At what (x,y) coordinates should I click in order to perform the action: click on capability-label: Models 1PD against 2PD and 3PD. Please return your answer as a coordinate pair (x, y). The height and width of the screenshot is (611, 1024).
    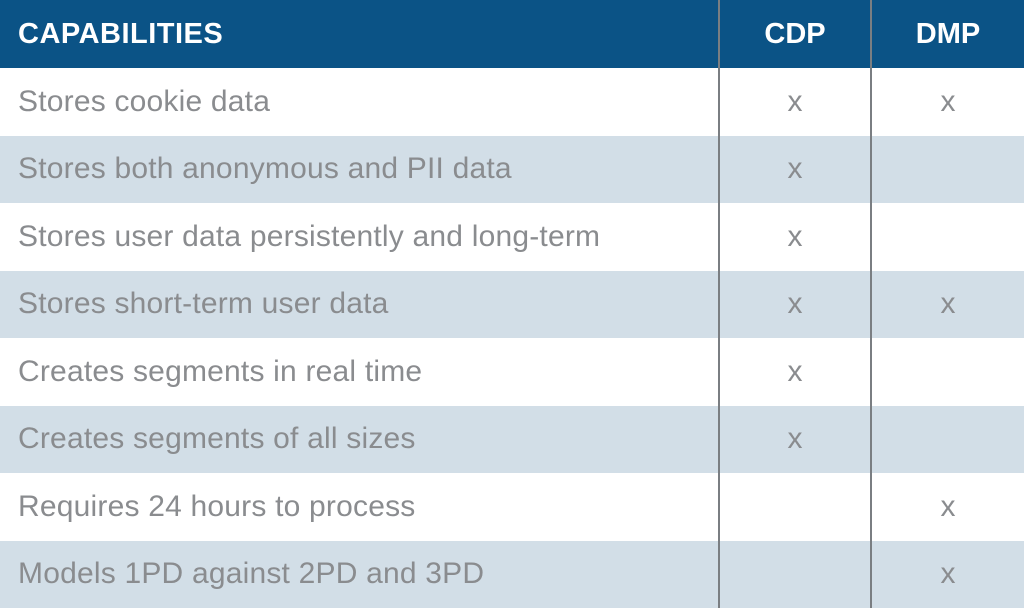
    Looking at the image, I should click on (251, 574).